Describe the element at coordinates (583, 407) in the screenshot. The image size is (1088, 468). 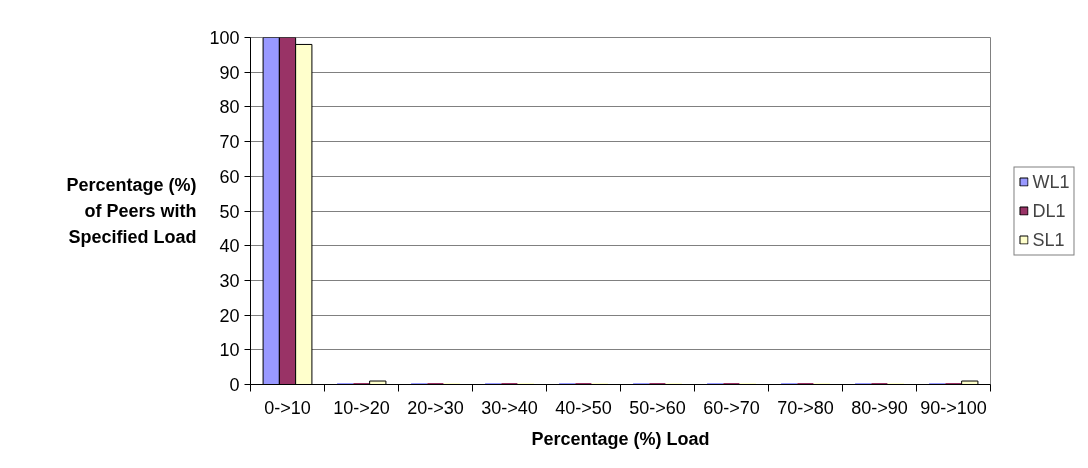
I see `x-tick-label: 40->50` at that location.